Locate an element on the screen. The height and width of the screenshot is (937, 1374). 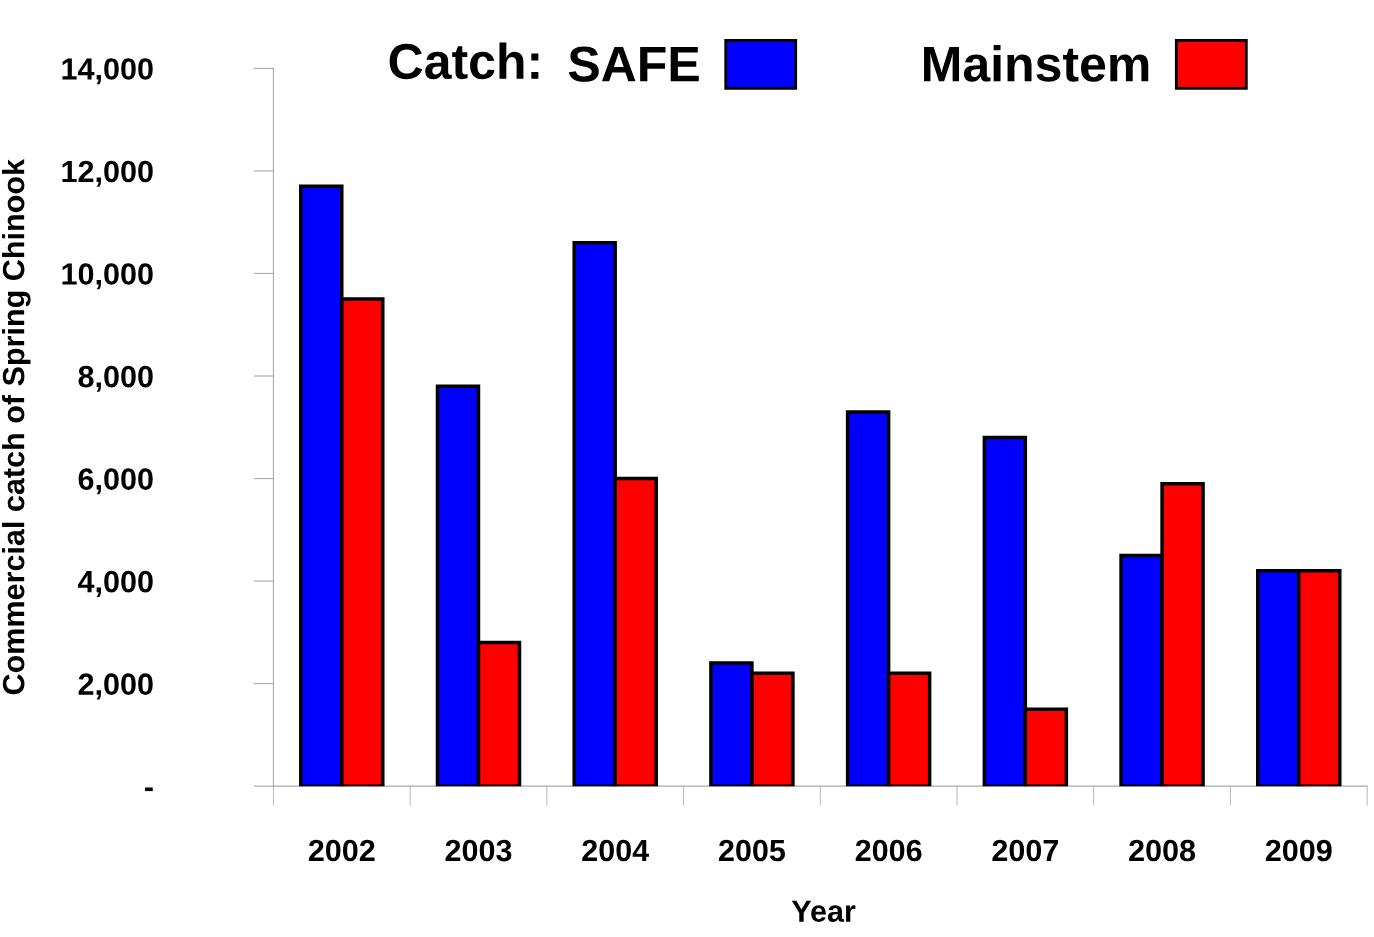
y-tick-label: 8,000 is located at coordinates (115, 378).